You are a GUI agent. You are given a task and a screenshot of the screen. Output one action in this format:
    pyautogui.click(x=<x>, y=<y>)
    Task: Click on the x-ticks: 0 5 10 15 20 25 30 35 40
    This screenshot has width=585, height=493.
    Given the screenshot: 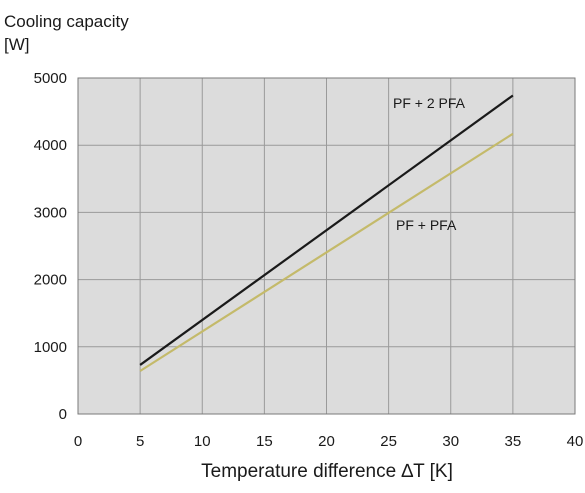 What is the action you would take?
    pyautogui.click(x=329, y=441)
    